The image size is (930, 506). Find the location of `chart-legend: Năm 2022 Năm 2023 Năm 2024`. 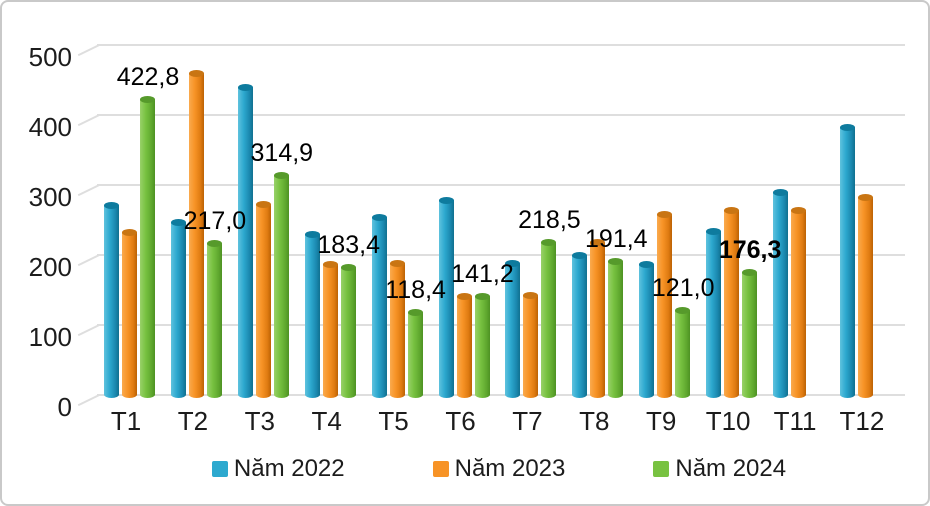

chart-legend: Năm 2022 Năm 2023 Năm 2024 is located at coordinates (499, 469).